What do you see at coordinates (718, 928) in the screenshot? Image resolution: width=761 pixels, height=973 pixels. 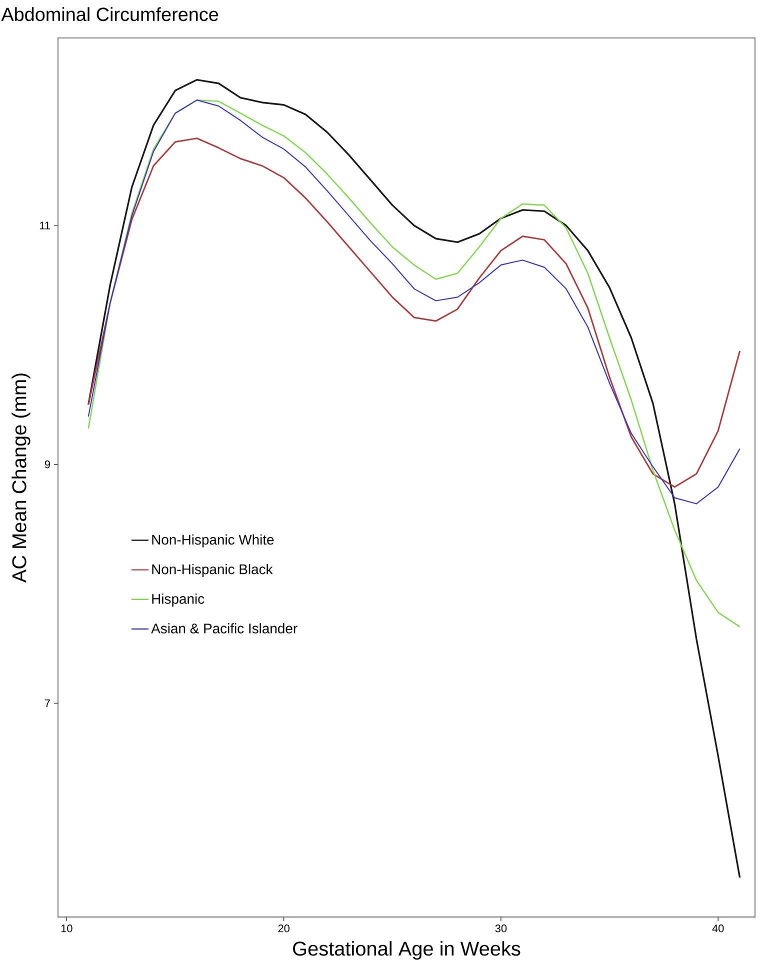 I see `x-tick-label: 40` at bounding box center [718, 928].